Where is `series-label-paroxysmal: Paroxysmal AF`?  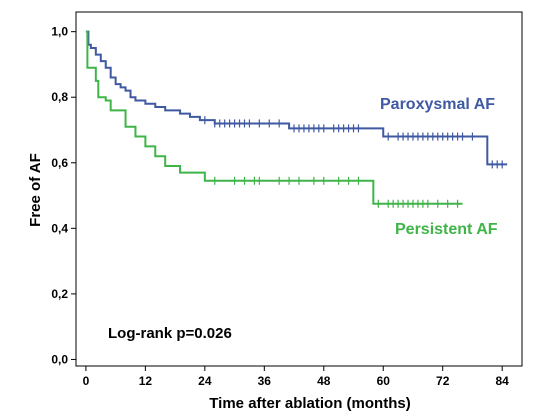
series-label-paroxysmal: Paroxysmal AF is located at coordinates (437, 104).